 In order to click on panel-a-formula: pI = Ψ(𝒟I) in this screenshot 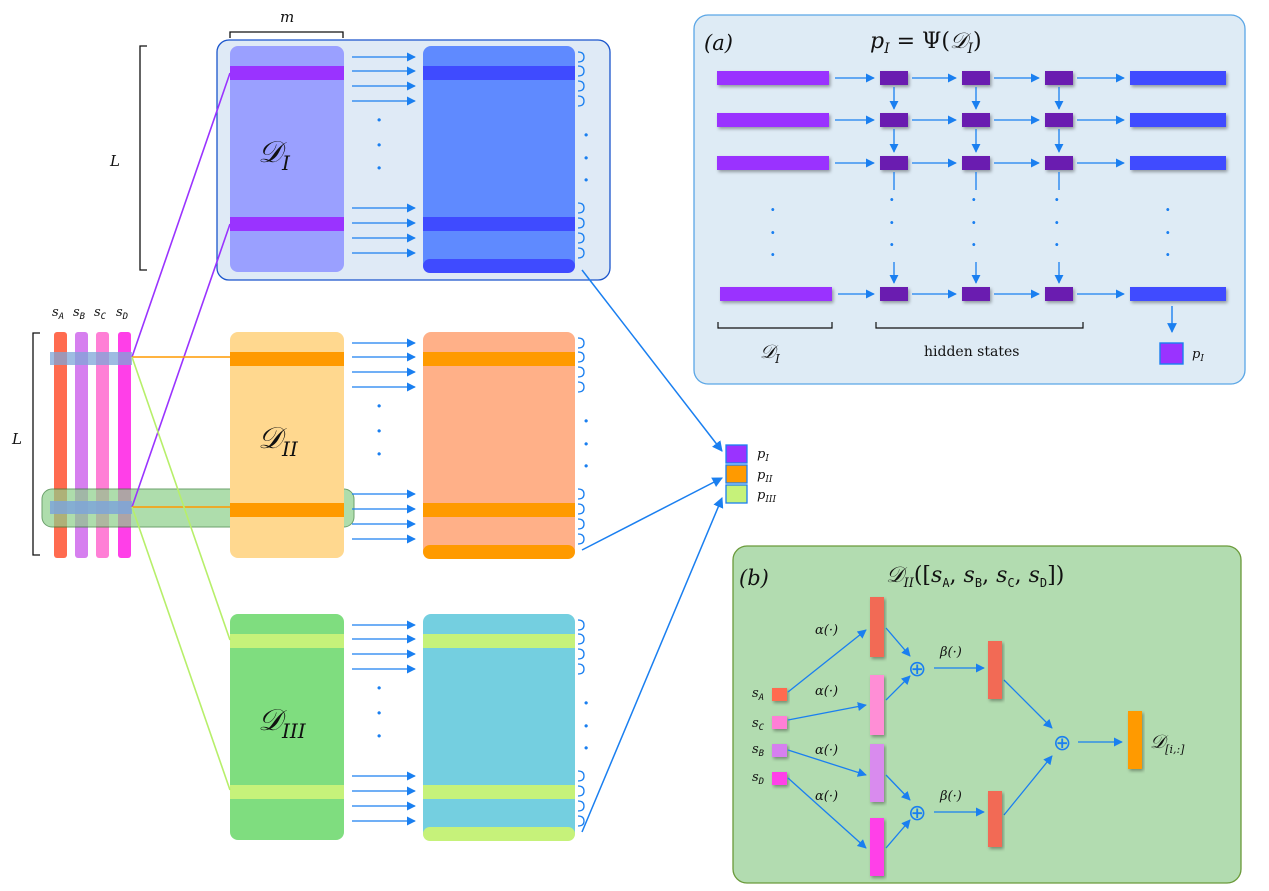, I will do `click(926, 43)`.